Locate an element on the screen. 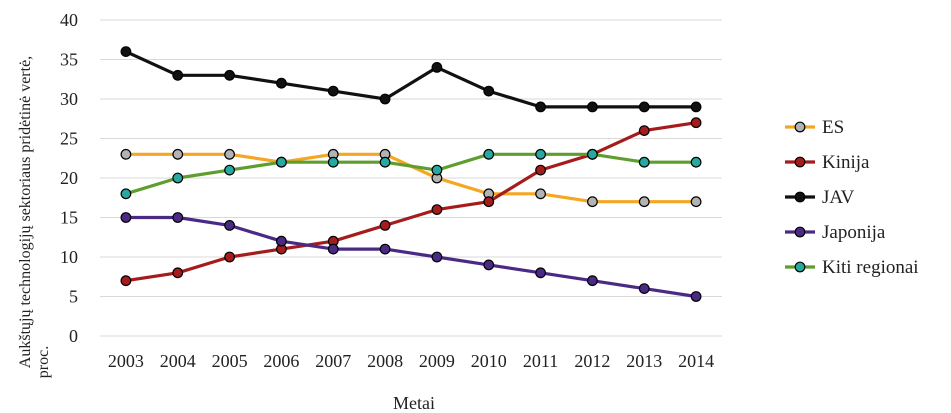 The width and height of the screenshot is (951, 413). x-axis-title: Metai is located at coordinates (414, 403).